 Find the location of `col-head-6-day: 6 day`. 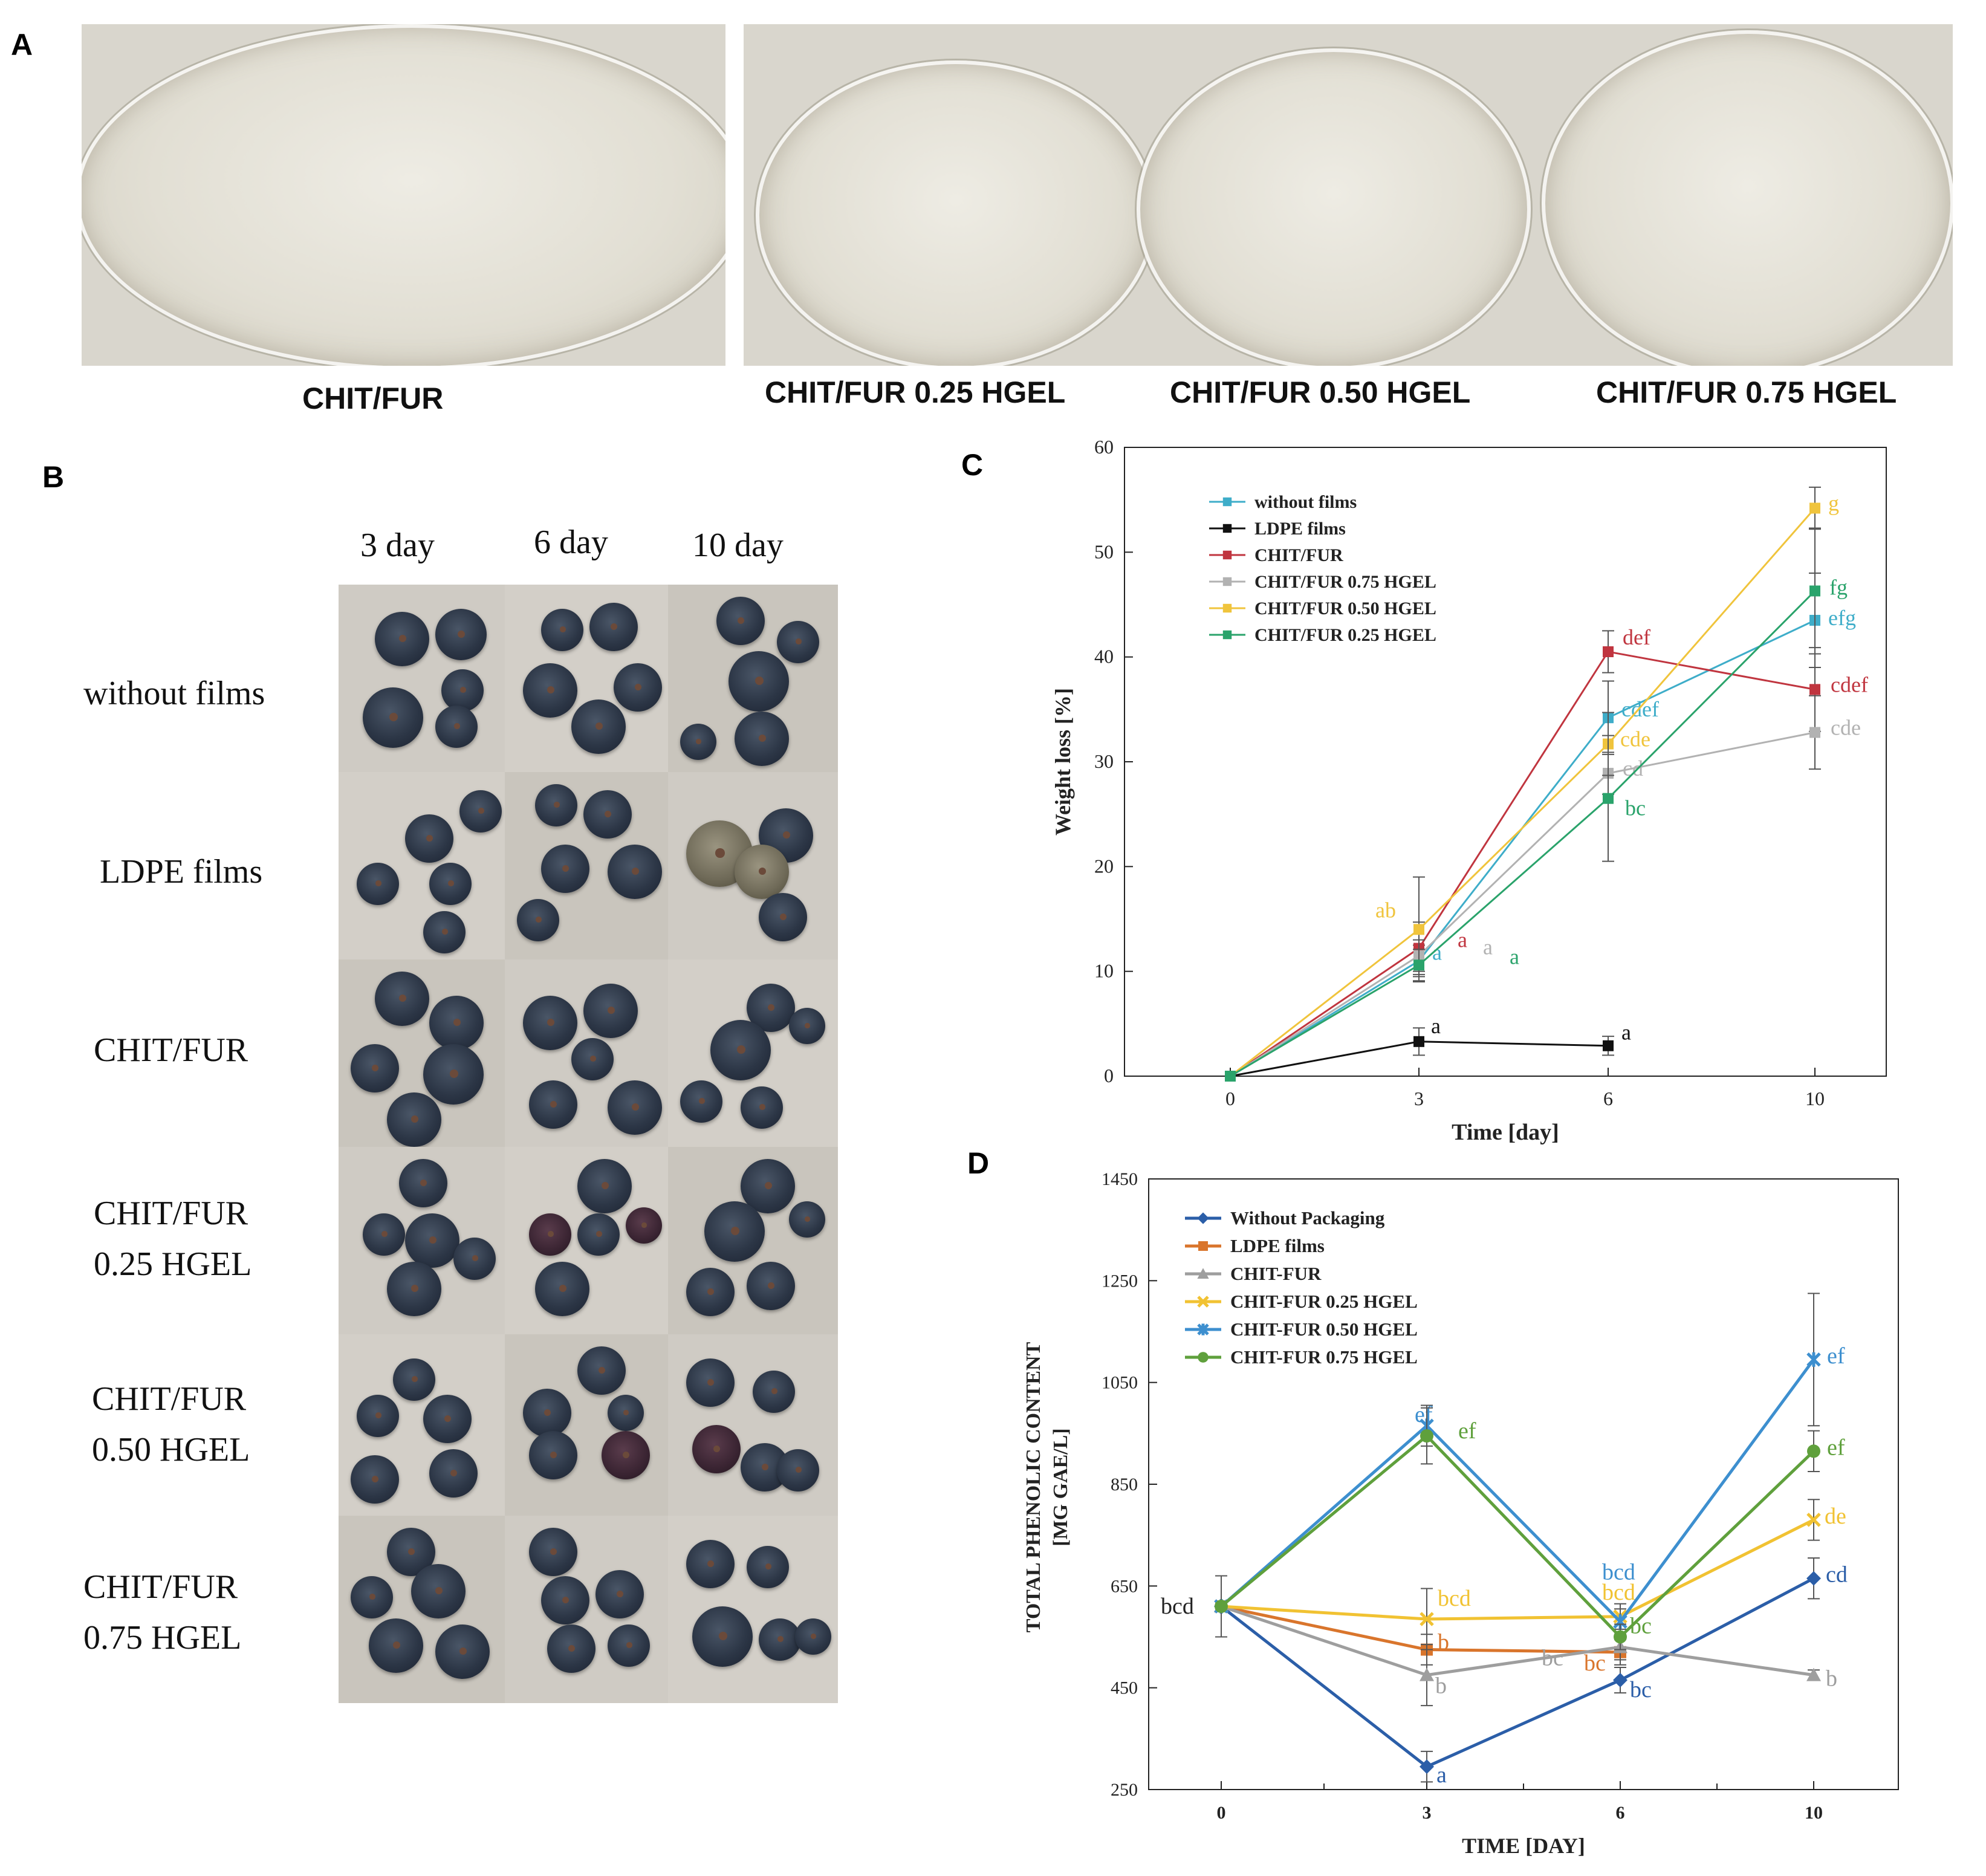

col-head-6-day: 6 day is located at coordinates (571, 542).